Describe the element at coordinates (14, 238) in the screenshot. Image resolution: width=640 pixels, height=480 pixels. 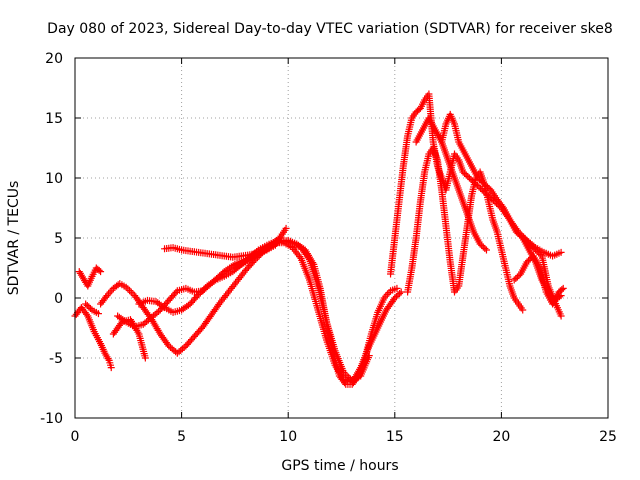
I see `y-axis-label: SDTVAR / TECUs` at that location.